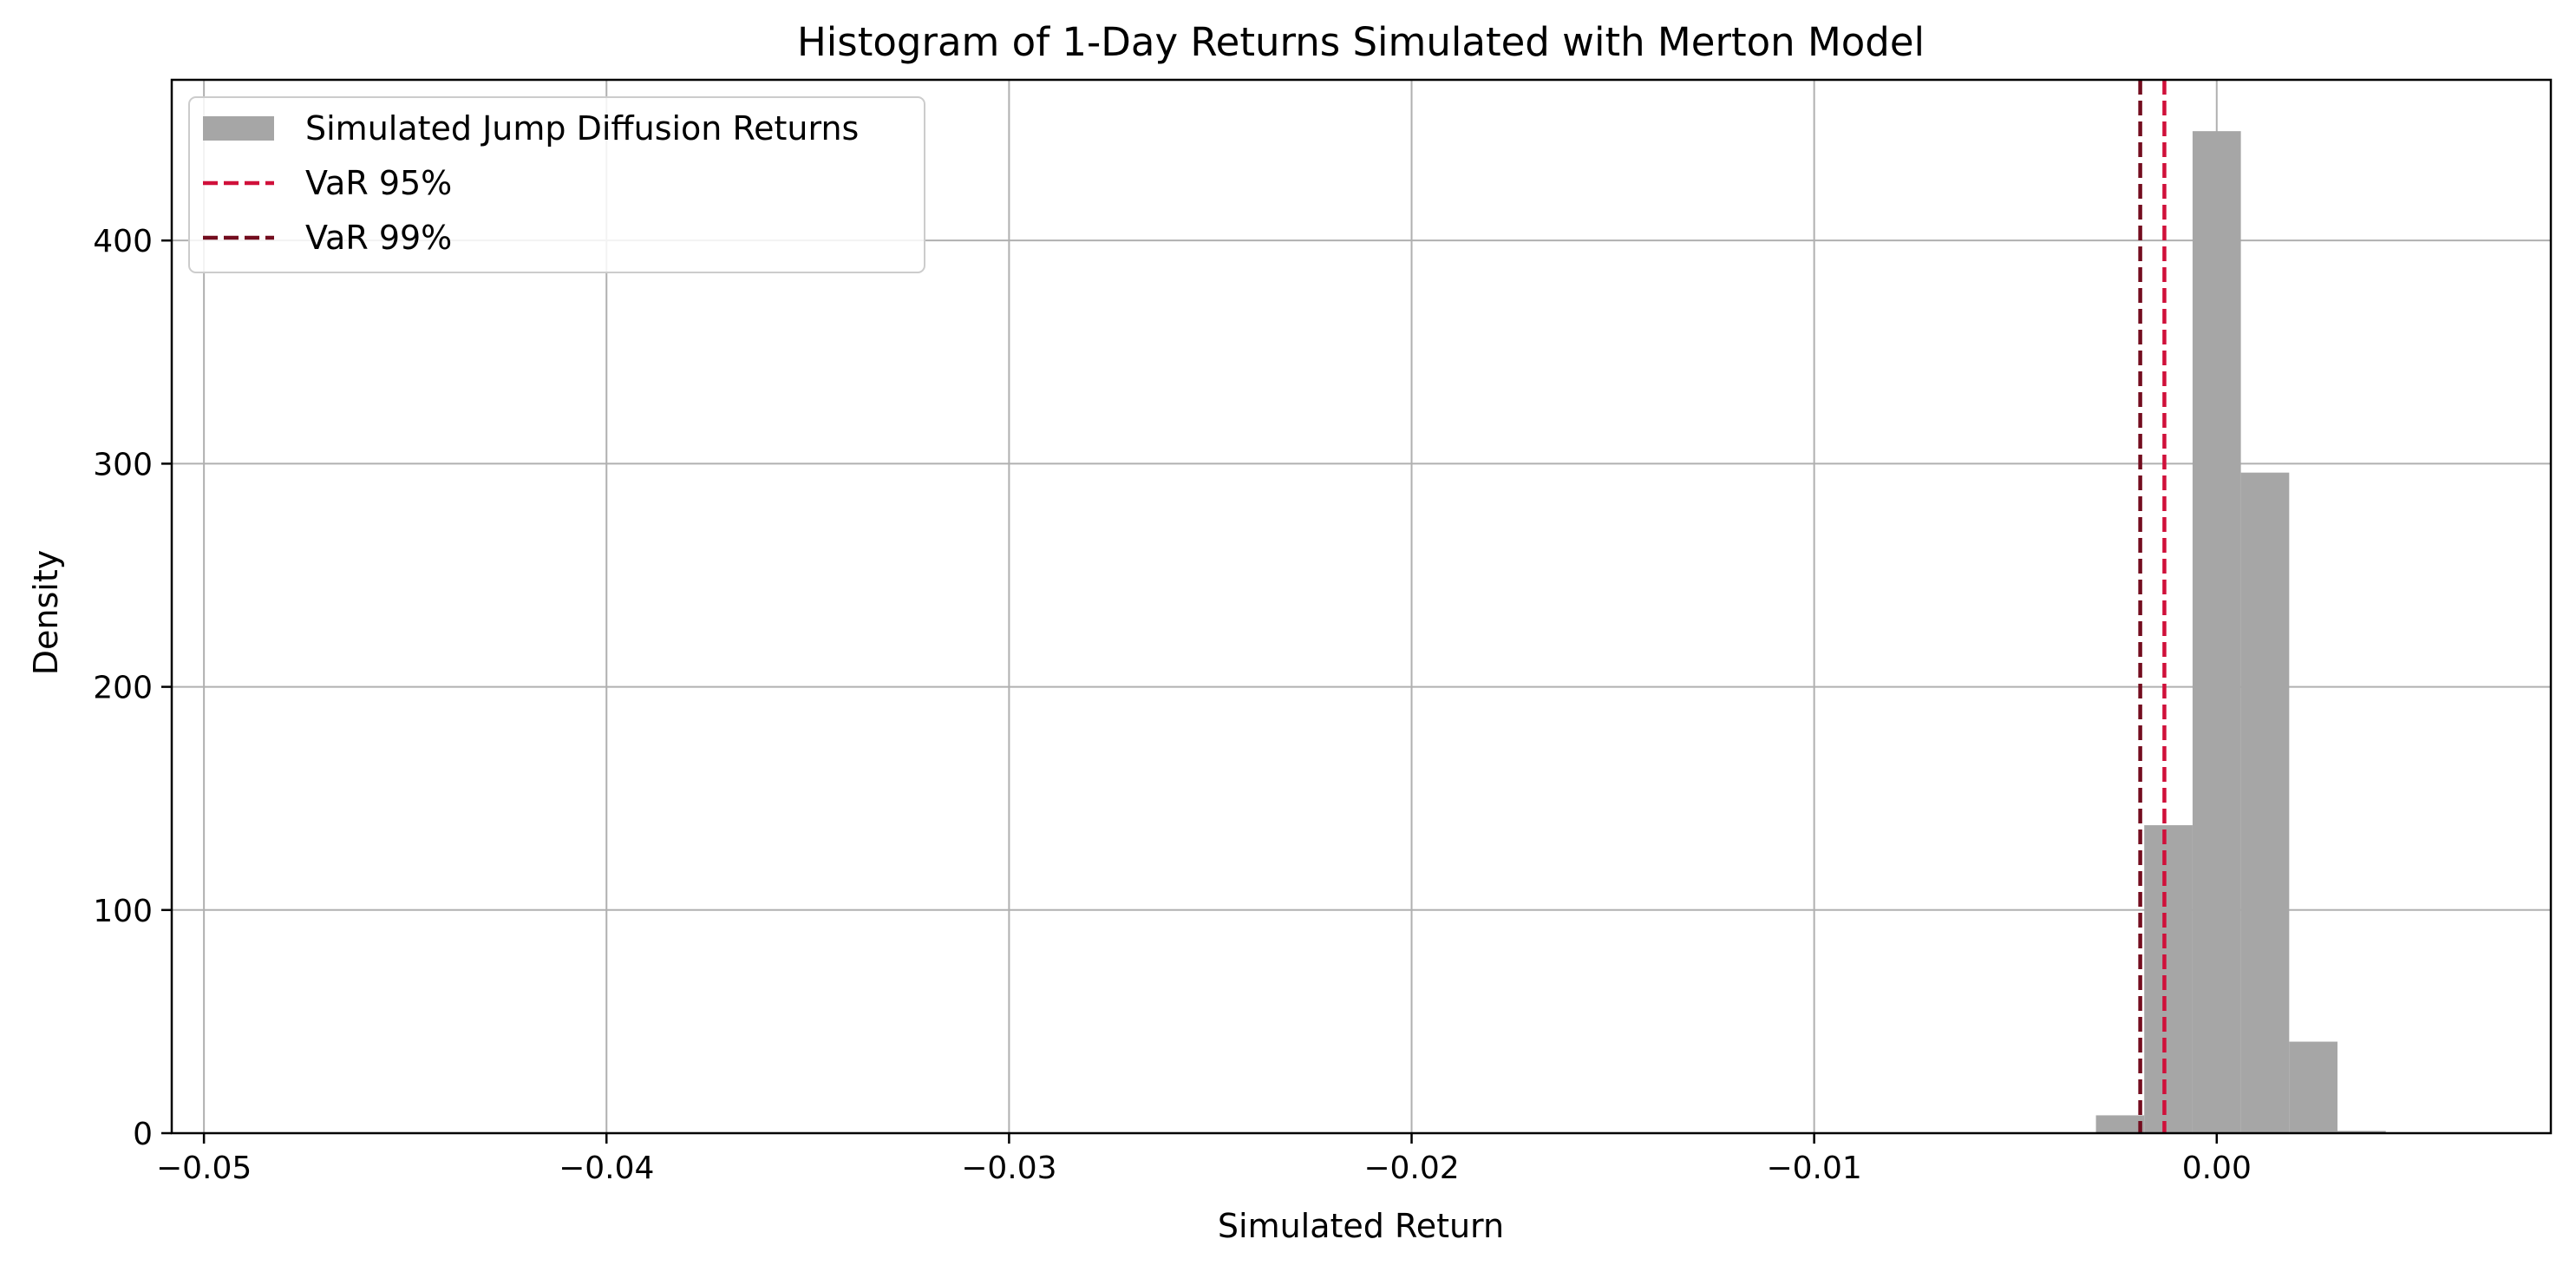 This screenshot has height=1272, width=2576. Describe the element at coordinates (1813, 1168) in the screenshot. I see `x-tick-label: −0.01` at that location.